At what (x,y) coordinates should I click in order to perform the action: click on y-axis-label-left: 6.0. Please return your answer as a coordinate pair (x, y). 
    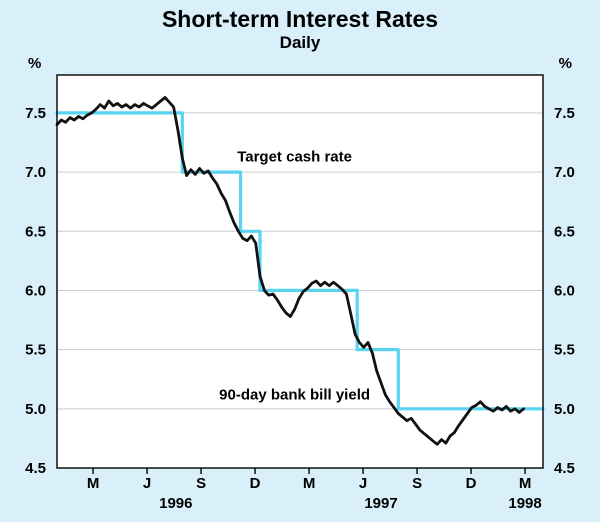
    Looking at the image, I should click on (35, 290).